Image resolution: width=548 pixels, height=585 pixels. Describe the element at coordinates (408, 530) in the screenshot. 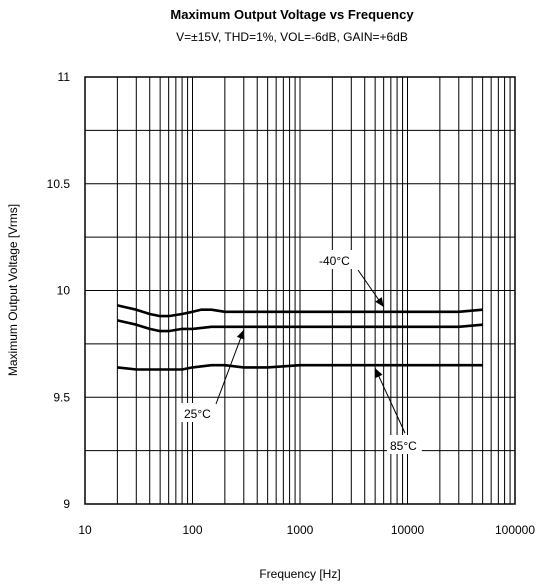

I see `x-tick-label: 10000` at that location.